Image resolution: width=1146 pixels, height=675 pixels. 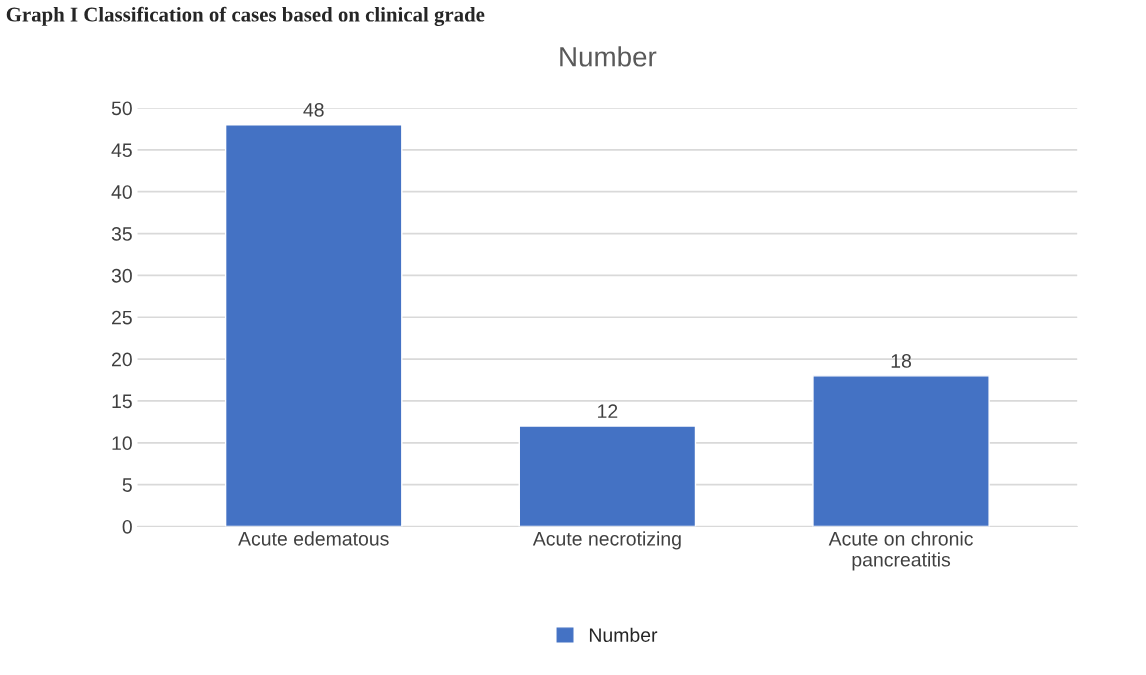 I want to click on text: Graph I Classification of cases based on clinical grade, so click(x=245, y=16).